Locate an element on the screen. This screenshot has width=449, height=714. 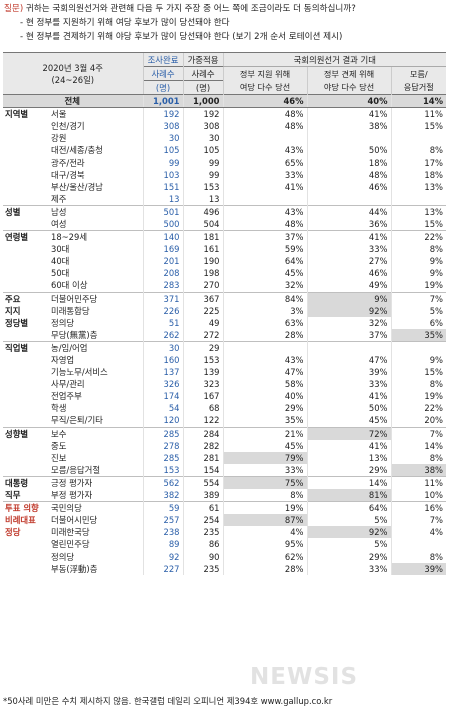
cell-support-ruling: 43% is located at coordinates (265, 211).